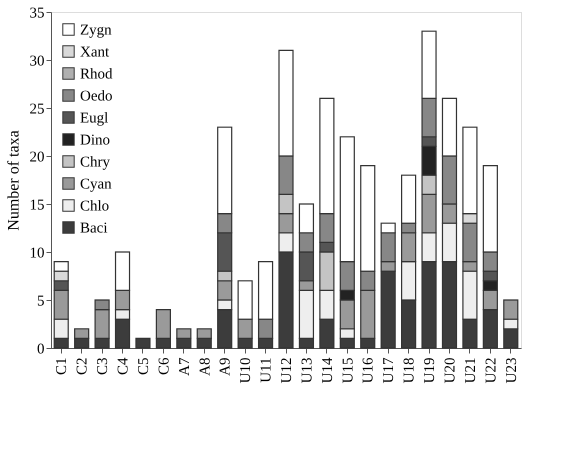 This screenshot has height=451, width=587. Describe the element at coordinates (307, 371) in the screenshot. I see `x-tick-label: U13` at that location.